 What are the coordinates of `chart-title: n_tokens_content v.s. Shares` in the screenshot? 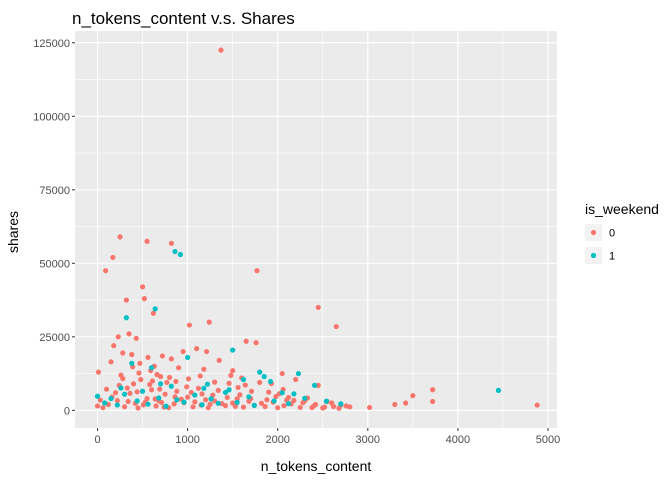 It's located at (183, 18).